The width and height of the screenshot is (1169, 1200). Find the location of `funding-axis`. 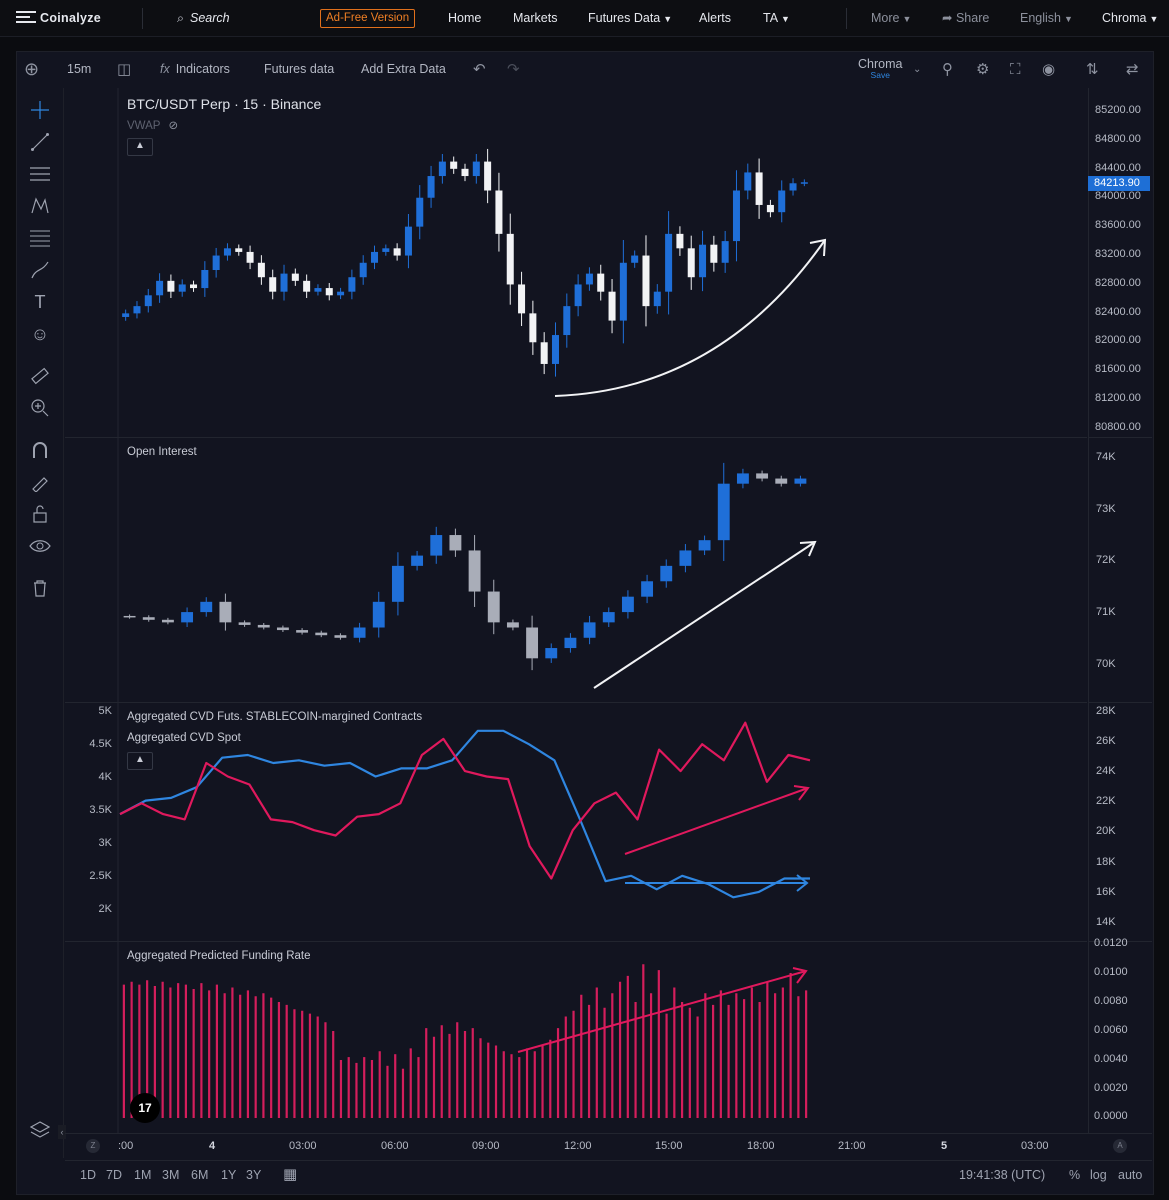

funding-axis is located at coordinates (1120, 1037).